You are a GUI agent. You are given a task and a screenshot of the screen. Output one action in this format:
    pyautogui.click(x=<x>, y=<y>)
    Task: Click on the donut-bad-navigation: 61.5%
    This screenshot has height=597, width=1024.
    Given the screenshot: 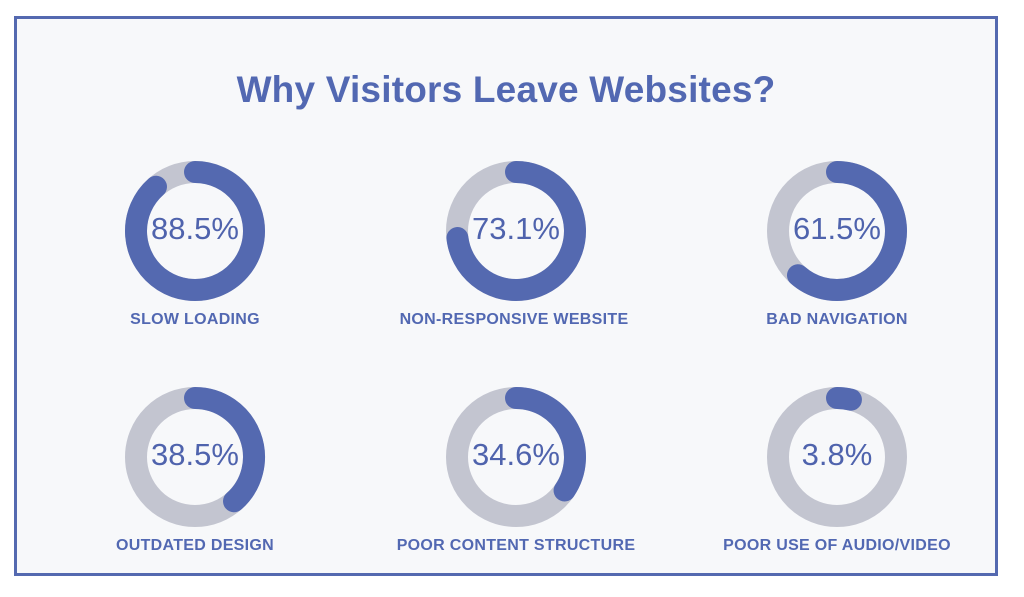 What is the action you would take?
    pyautogui.click(x=837, y=231)
    